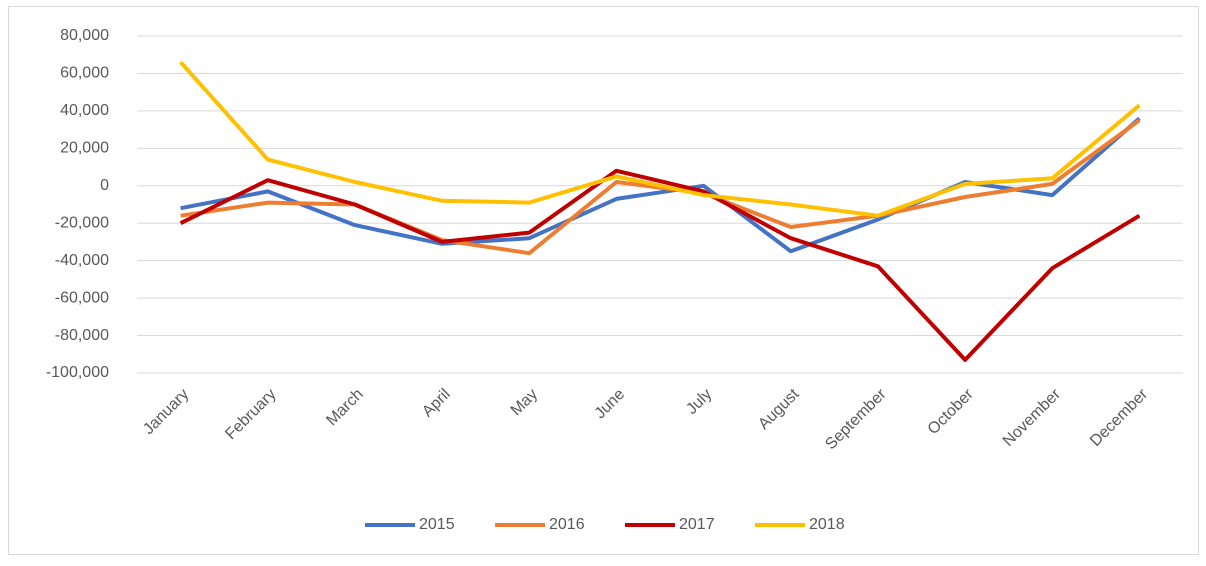  What do you see at coordinates (104, 185) in the screenshot?
I see `y-tick-label: 0` at bounding box center [104, 185].